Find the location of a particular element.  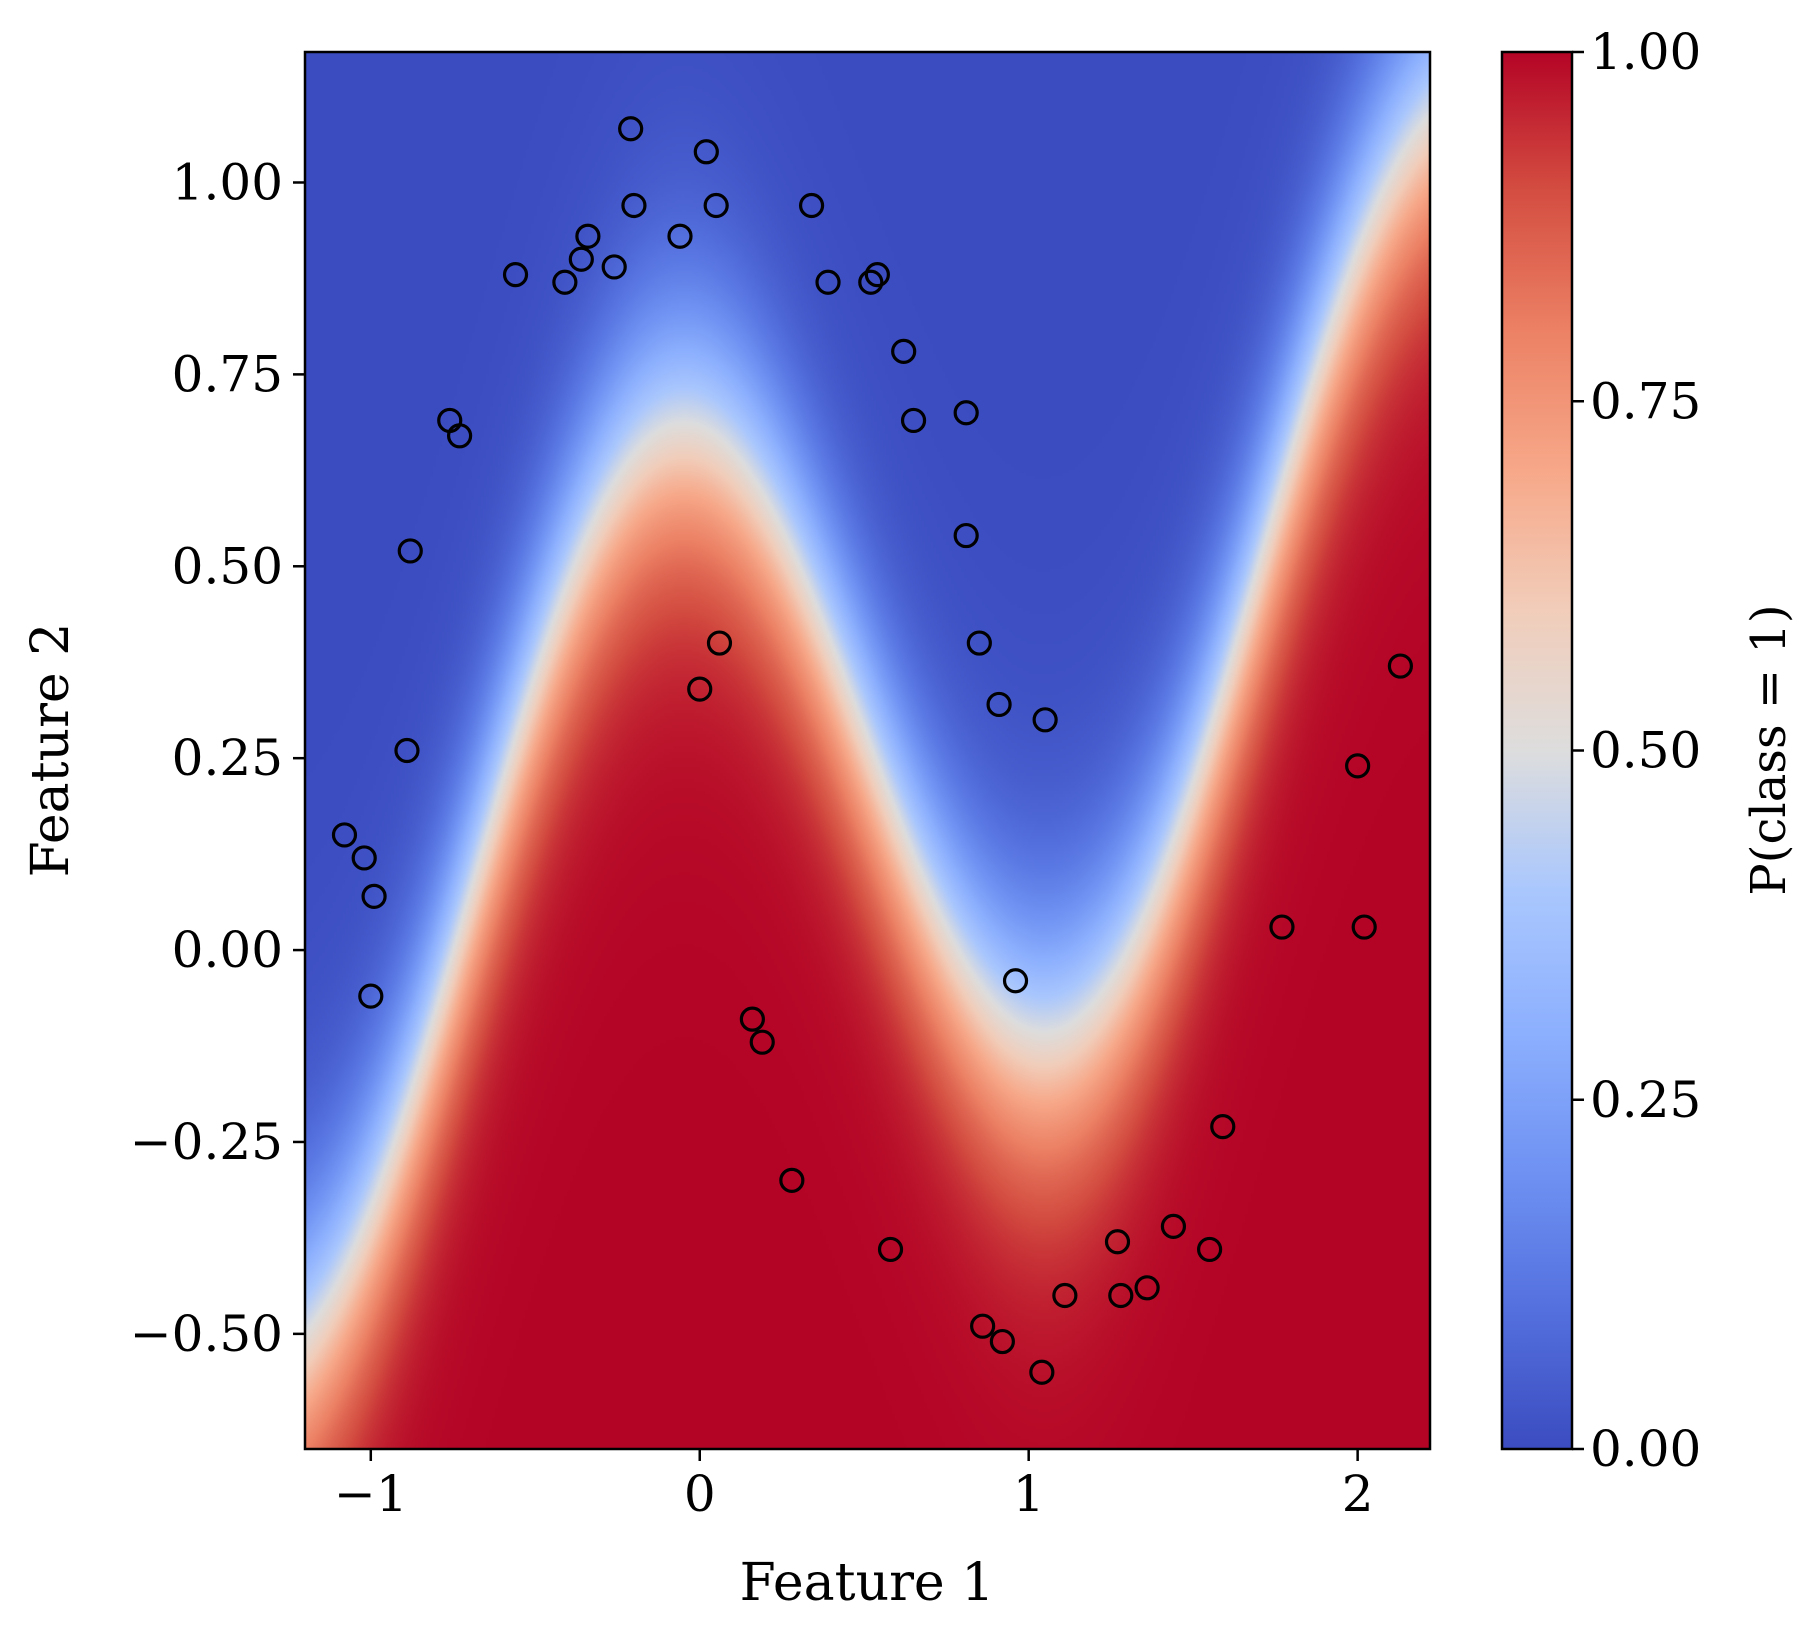

colorbar-ticks: 0.00 0.25 0.50 0.75 1.00 is located at coordinates (1636, 750).